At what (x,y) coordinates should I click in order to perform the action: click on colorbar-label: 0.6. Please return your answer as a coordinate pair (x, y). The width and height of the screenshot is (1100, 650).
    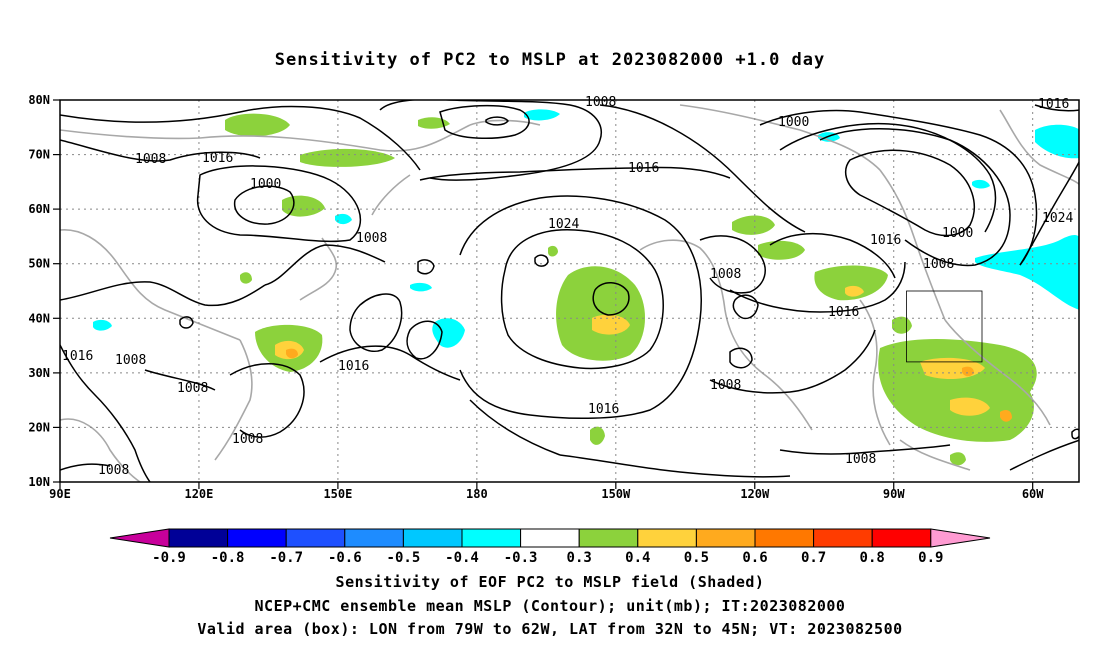
    Looking at the image, I should click on (754, 558).